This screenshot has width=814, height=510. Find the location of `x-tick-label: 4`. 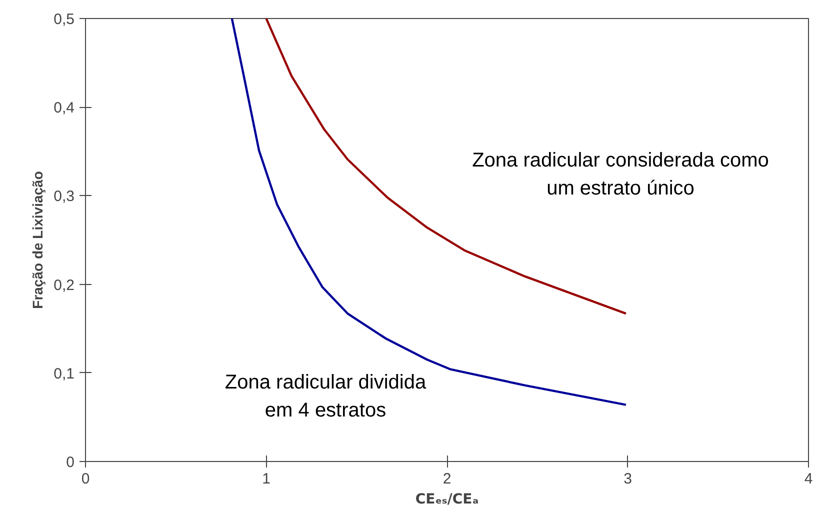

x-tick-label: 4 is located at coordinates (808, 479).